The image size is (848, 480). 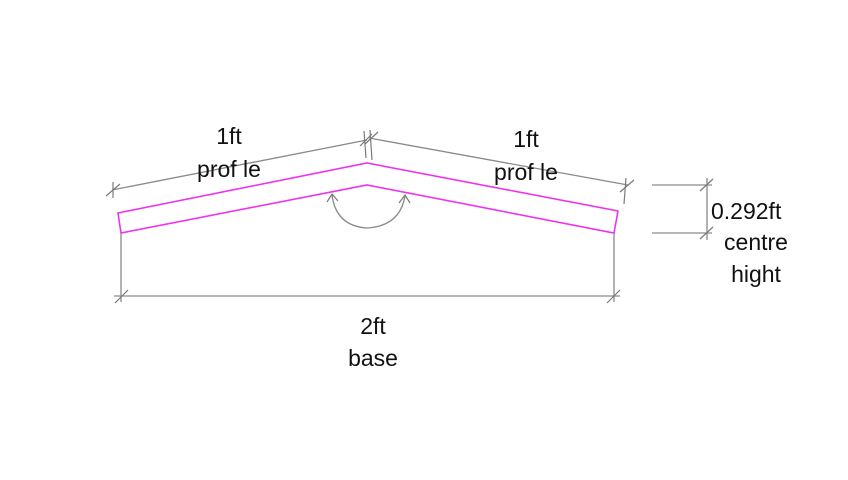 I want to click on left-length-label: 1ft, so click(x=229, y=136).